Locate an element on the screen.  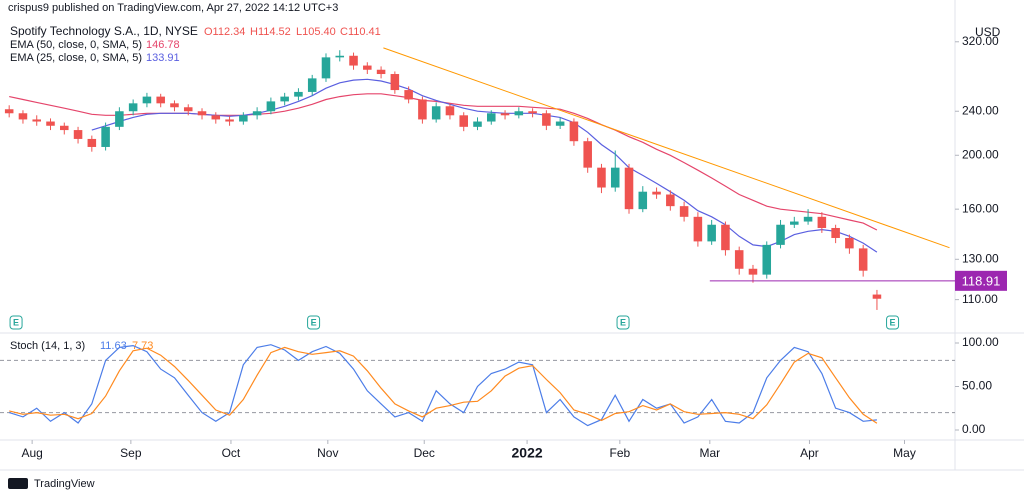
osc-tick-label: 0.00 is located at coordinates (974, 429).